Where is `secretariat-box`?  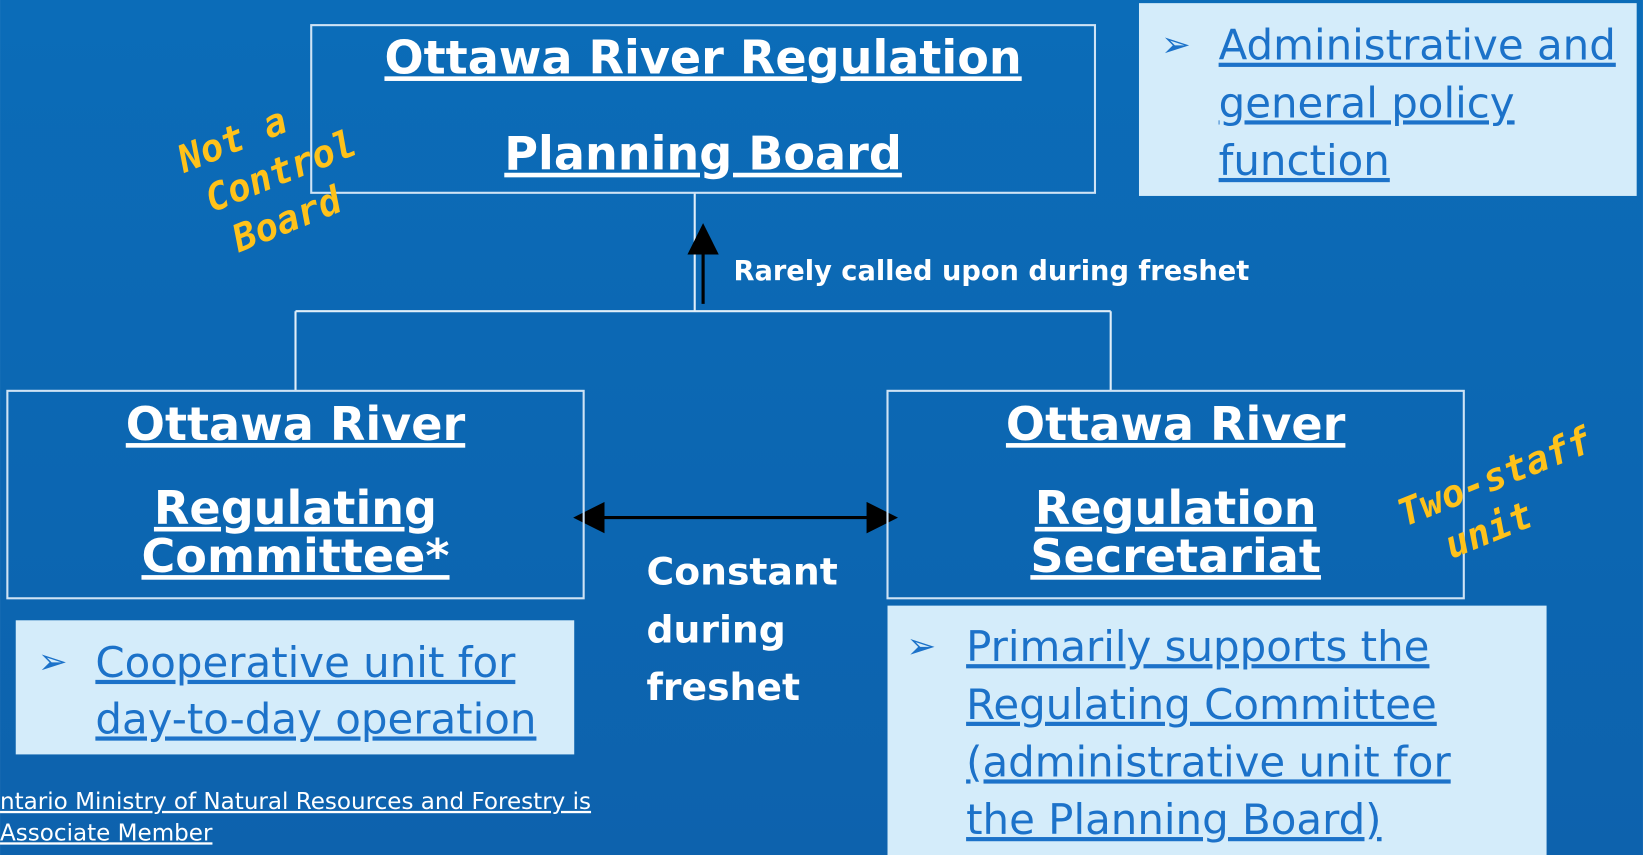 secretariat-box is located at coordinates (1175, 494).